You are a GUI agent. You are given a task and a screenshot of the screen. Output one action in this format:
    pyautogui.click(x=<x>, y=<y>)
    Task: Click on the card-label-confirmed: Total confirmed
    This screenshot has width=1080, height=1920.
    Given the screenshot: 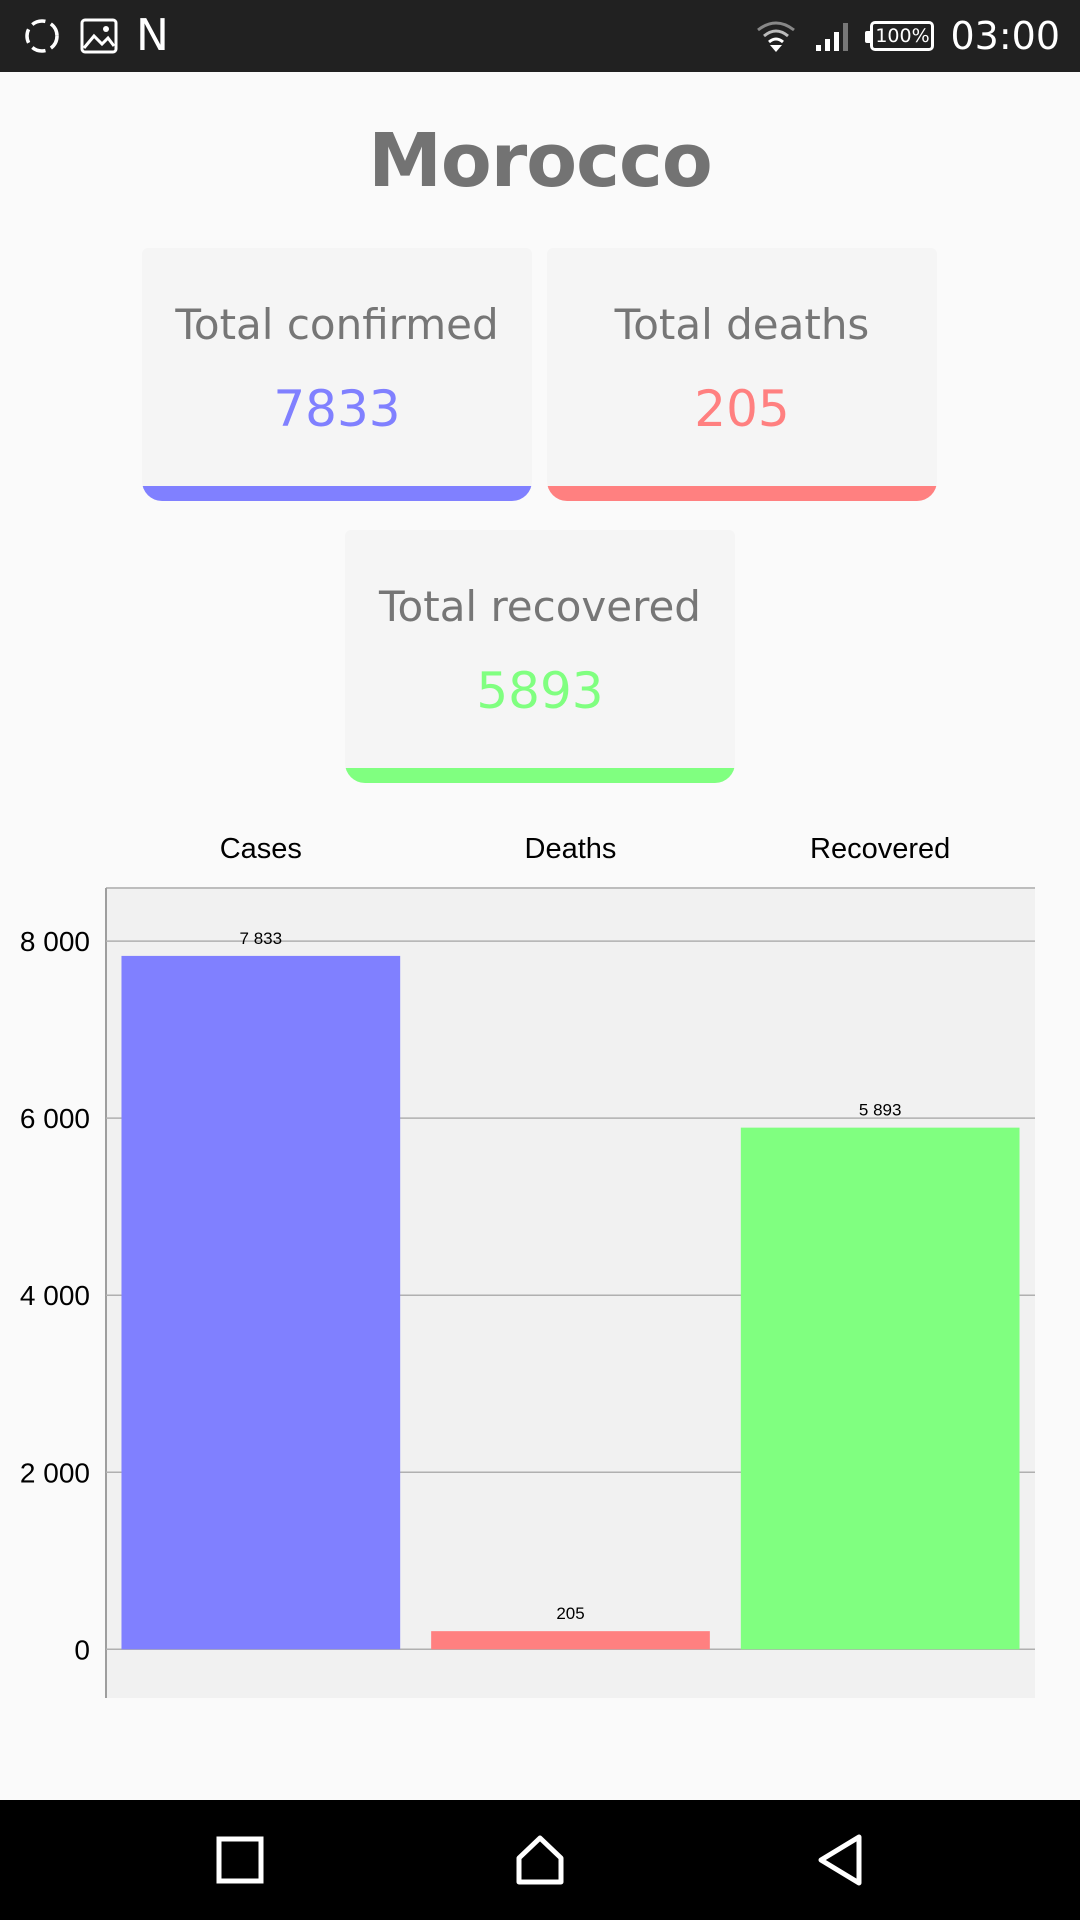 What is the action you would take?
    pyautogui.click(x=337, y=324)
    